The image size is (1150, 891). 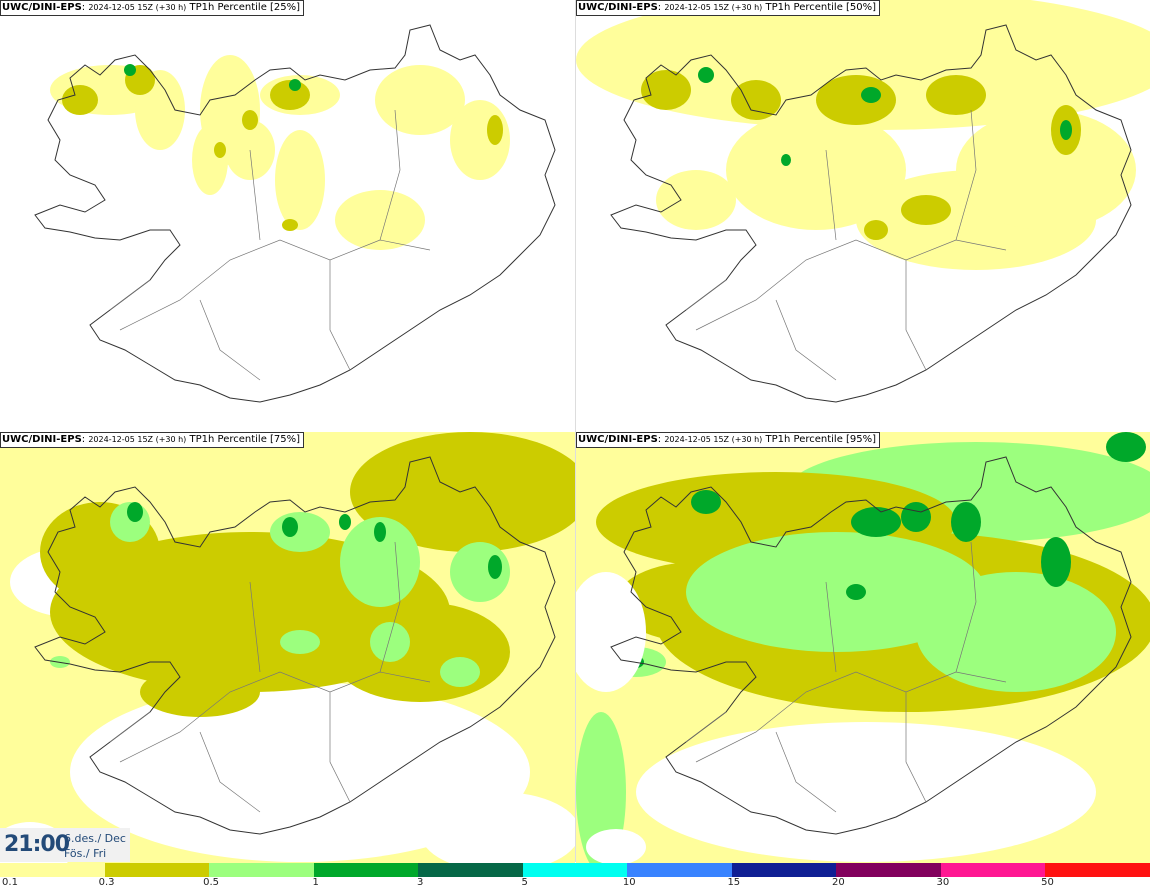 What do you see at coordinates (420, 882) in the screenshot?
I see `colorbar-label: 3` at bounding box center [420, 882].